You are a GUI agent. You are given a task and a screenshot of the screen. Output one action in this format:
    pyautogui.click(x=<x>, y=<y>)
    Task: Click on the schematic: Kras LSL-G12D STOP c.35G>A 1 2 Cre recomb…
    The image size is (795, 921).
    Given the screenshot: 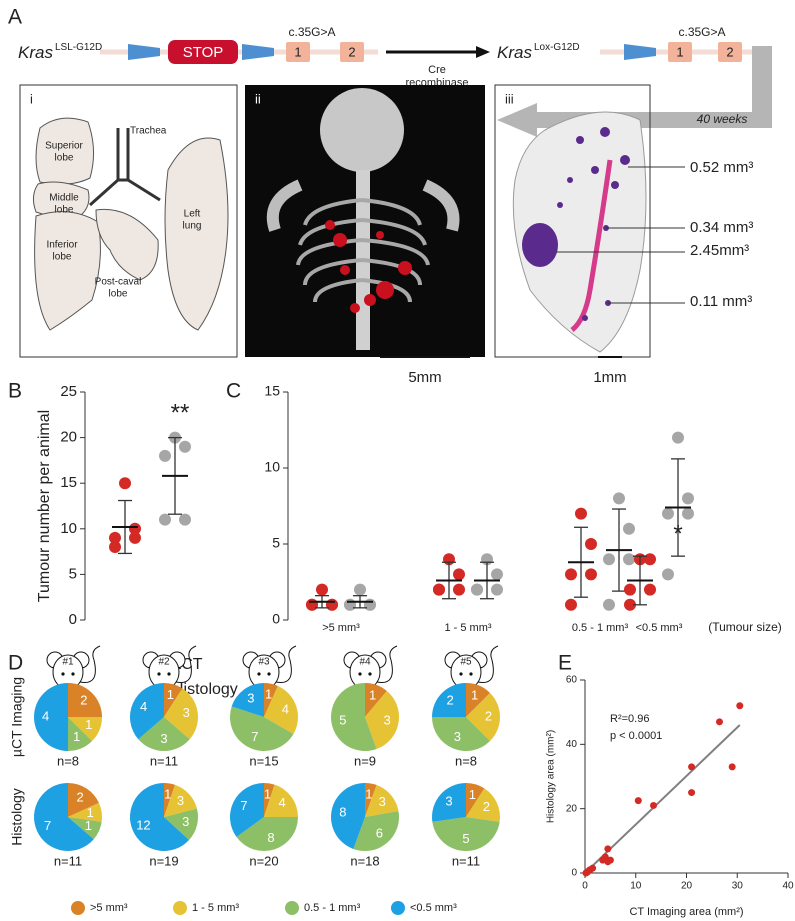 What is the action you would take?
    pyautogui.click(x=395, y=81)
    